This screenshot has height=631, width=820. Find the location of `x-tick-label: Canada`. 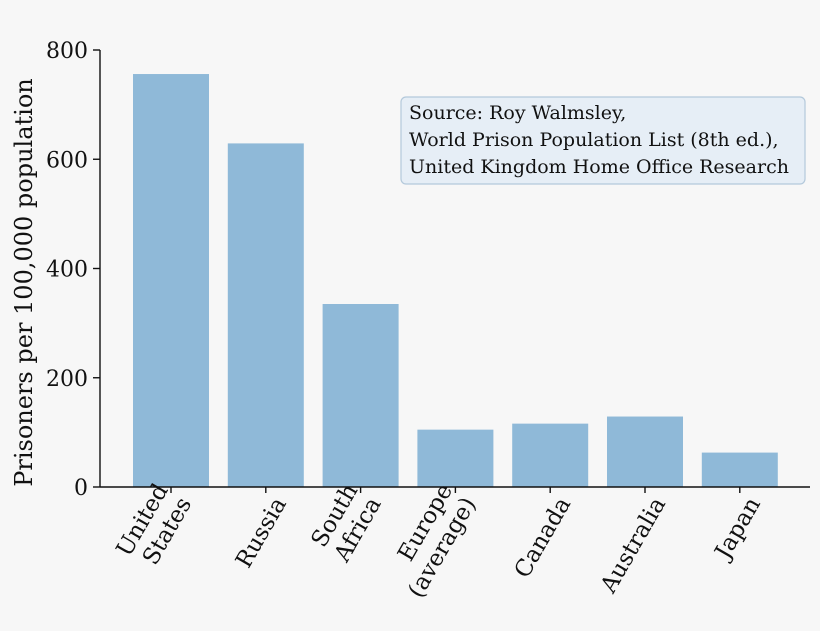

x-tick-label: Canada is located at coordinates (543, 538).